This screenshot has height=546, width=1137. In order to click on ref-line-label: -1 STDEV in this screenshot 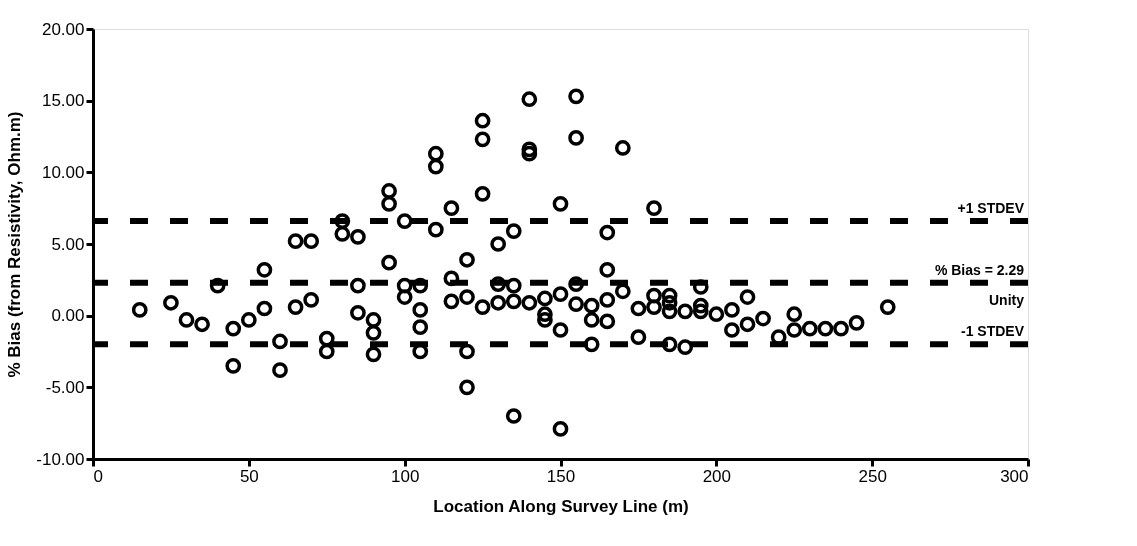, I will do `click(992, 331)`.